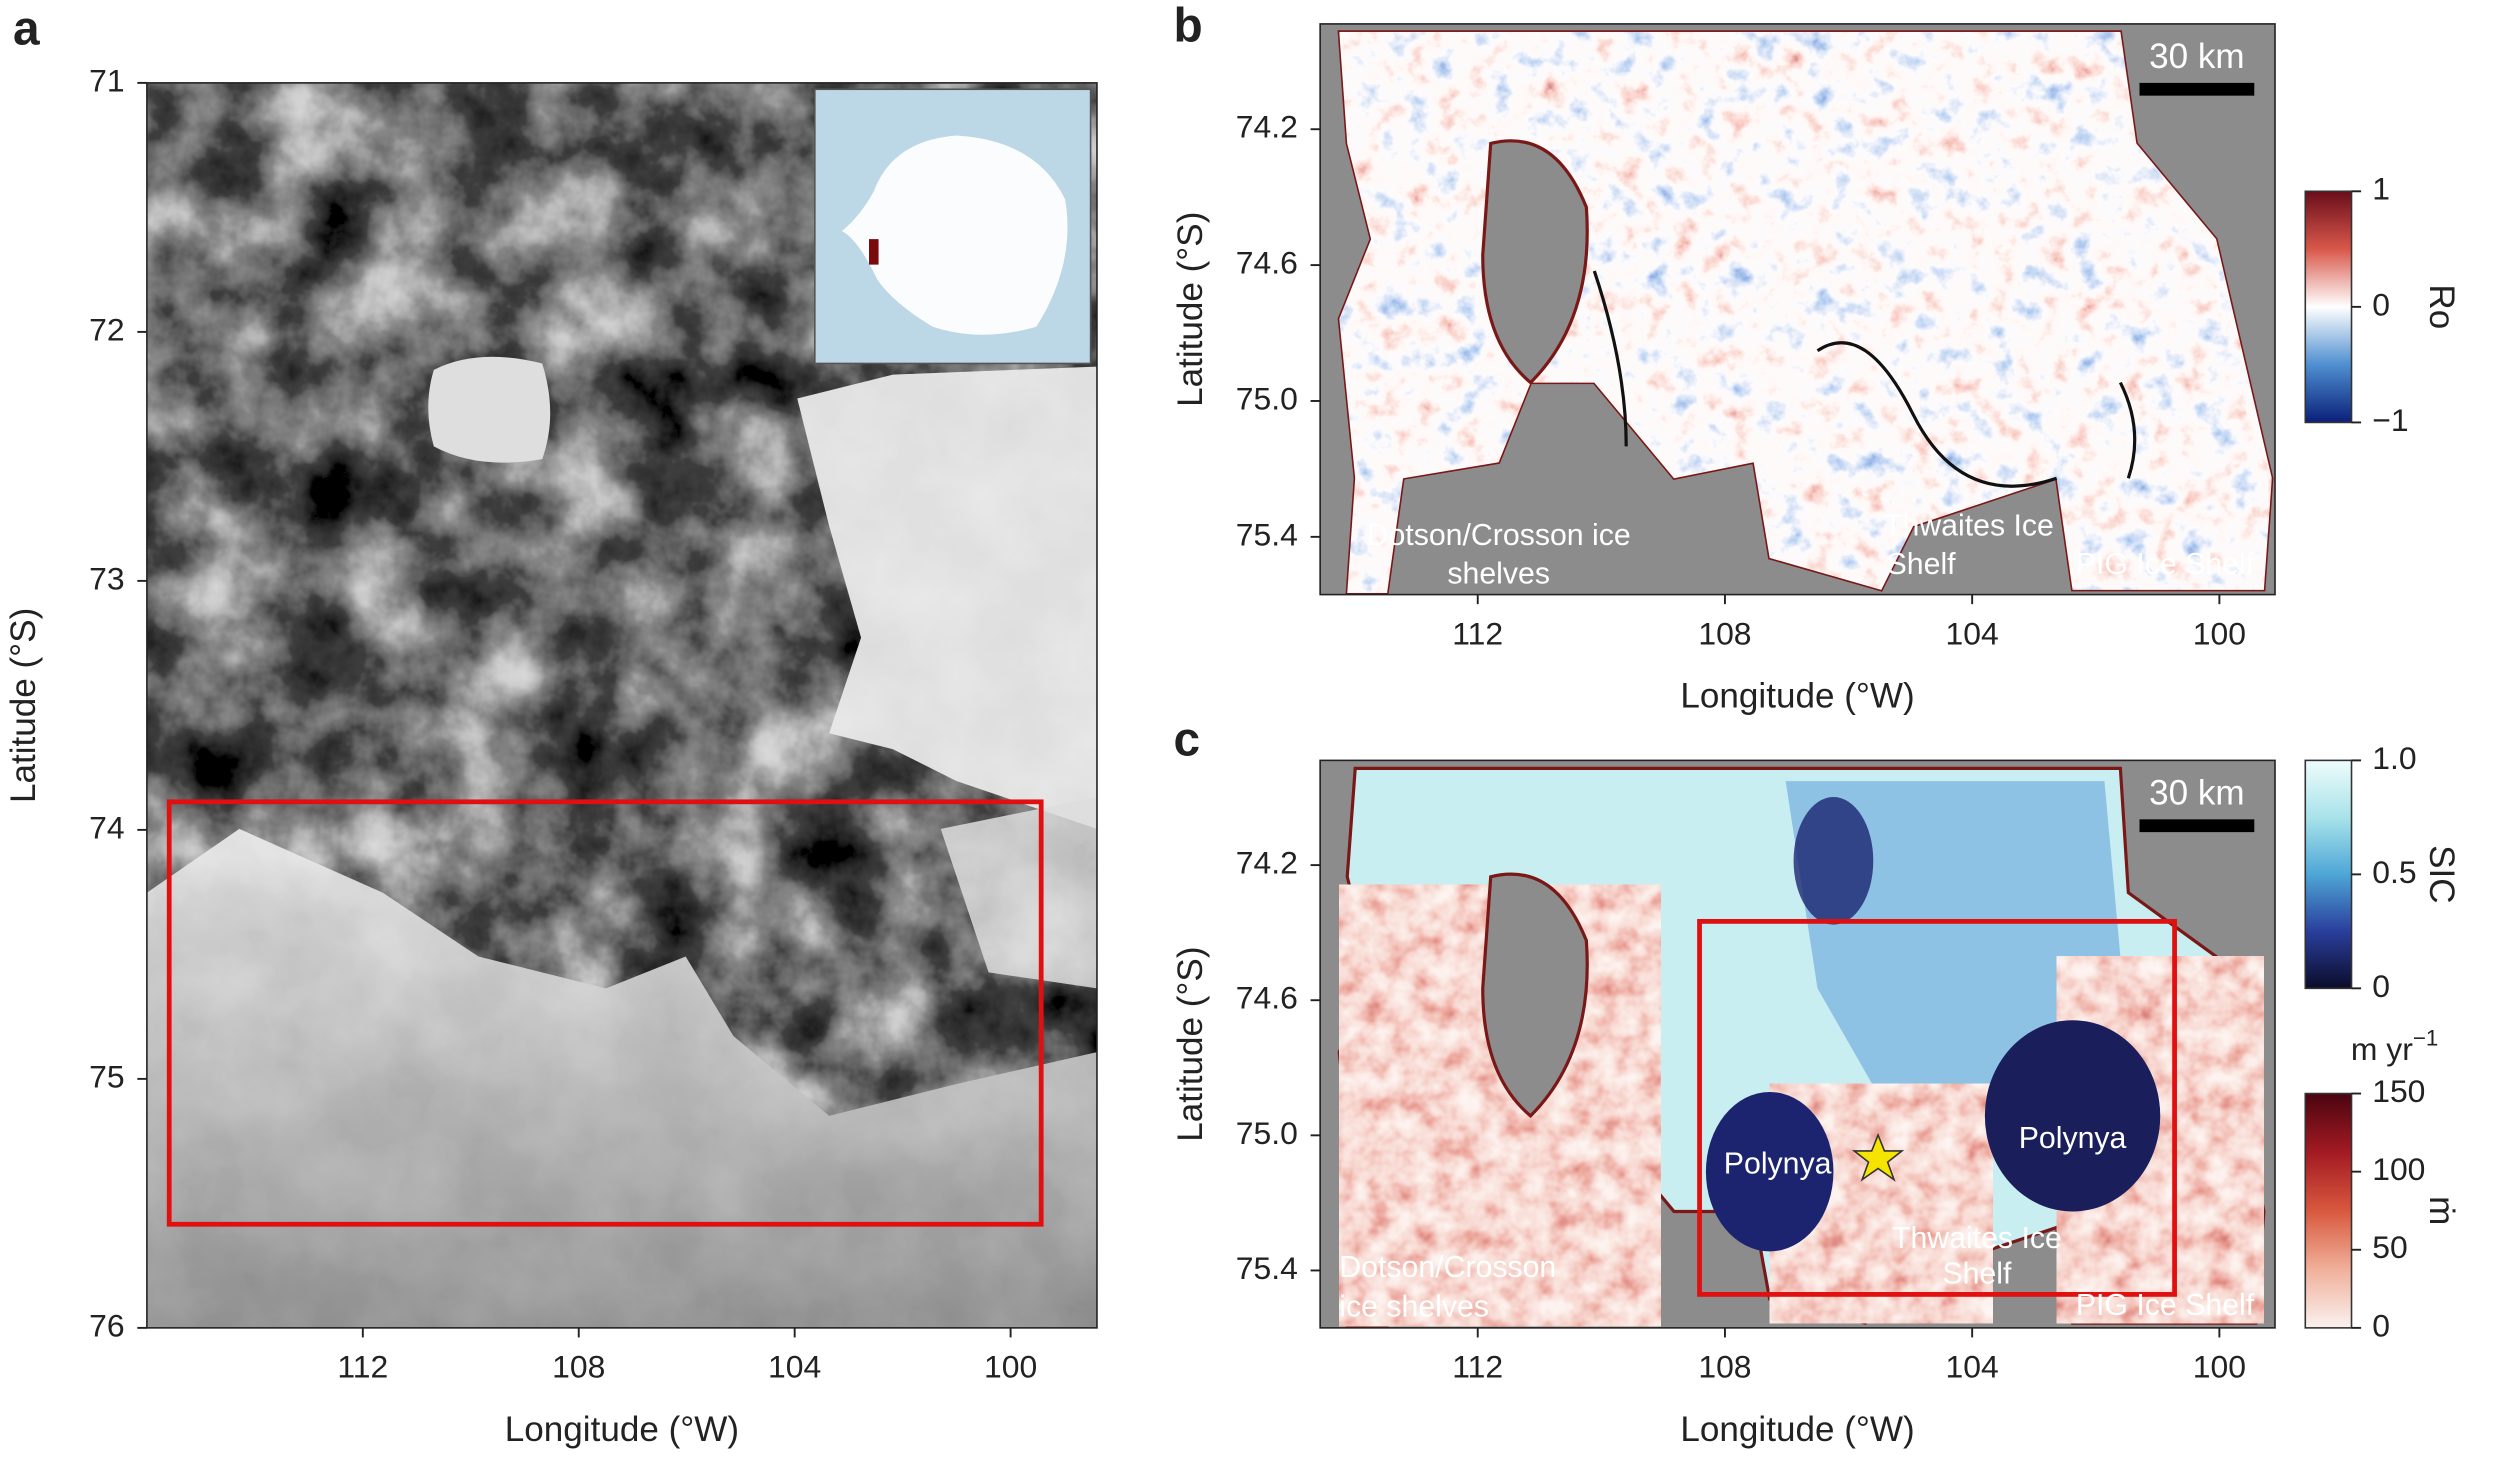 This screenshot has width=2500, height=1457. I want to click on map-frame, so click(1797, 1044).